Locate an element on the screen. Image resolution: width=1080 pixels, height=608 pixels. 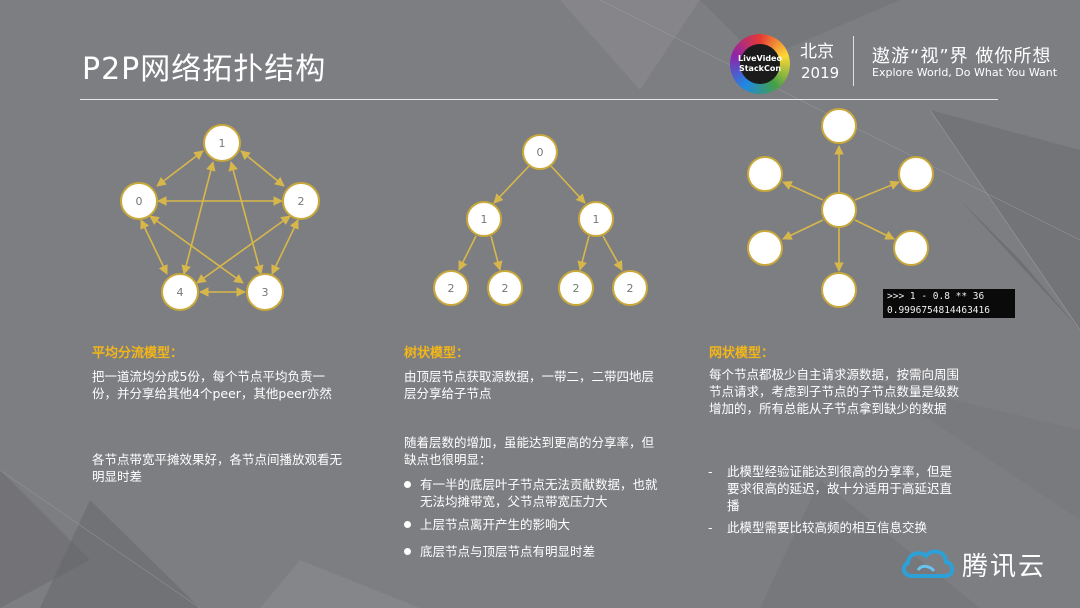
tree-bullet-2: 上层节点离开产生的影响大 is located at coordinates (532, 524).